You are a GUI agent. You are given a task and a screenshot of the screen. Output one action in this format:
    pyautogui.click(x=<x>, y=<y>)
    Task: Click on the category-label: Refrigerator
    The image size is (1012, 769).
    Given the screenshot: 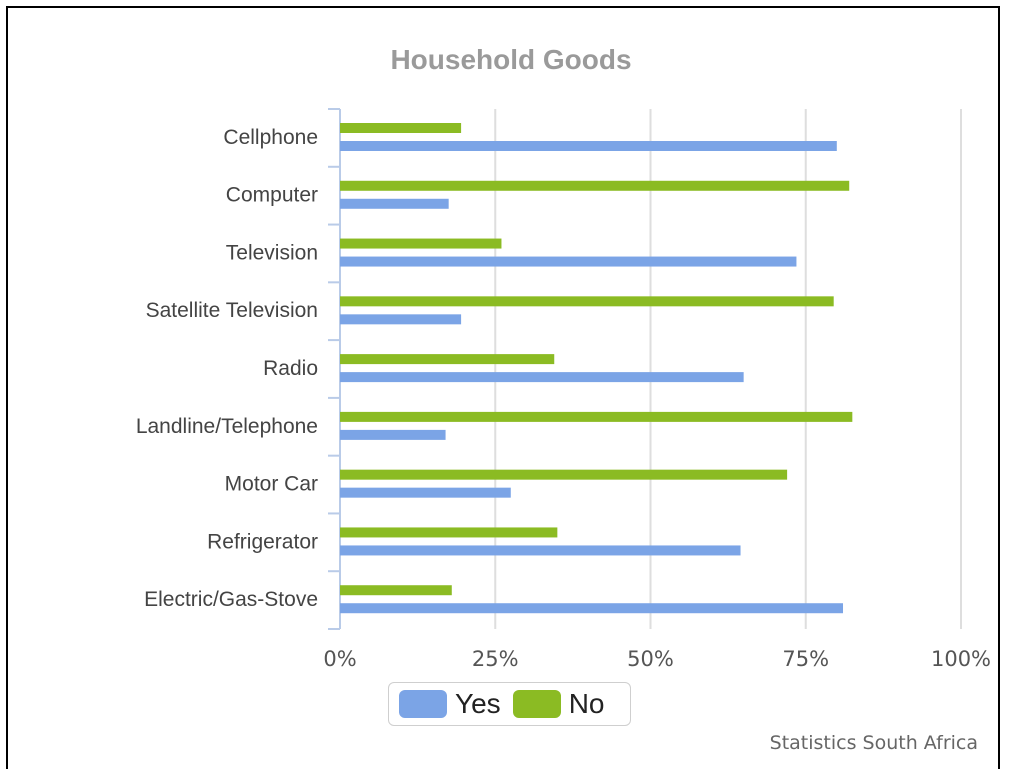 What is the action you would take?
    pyautogui.click(x=262, y=541)
    